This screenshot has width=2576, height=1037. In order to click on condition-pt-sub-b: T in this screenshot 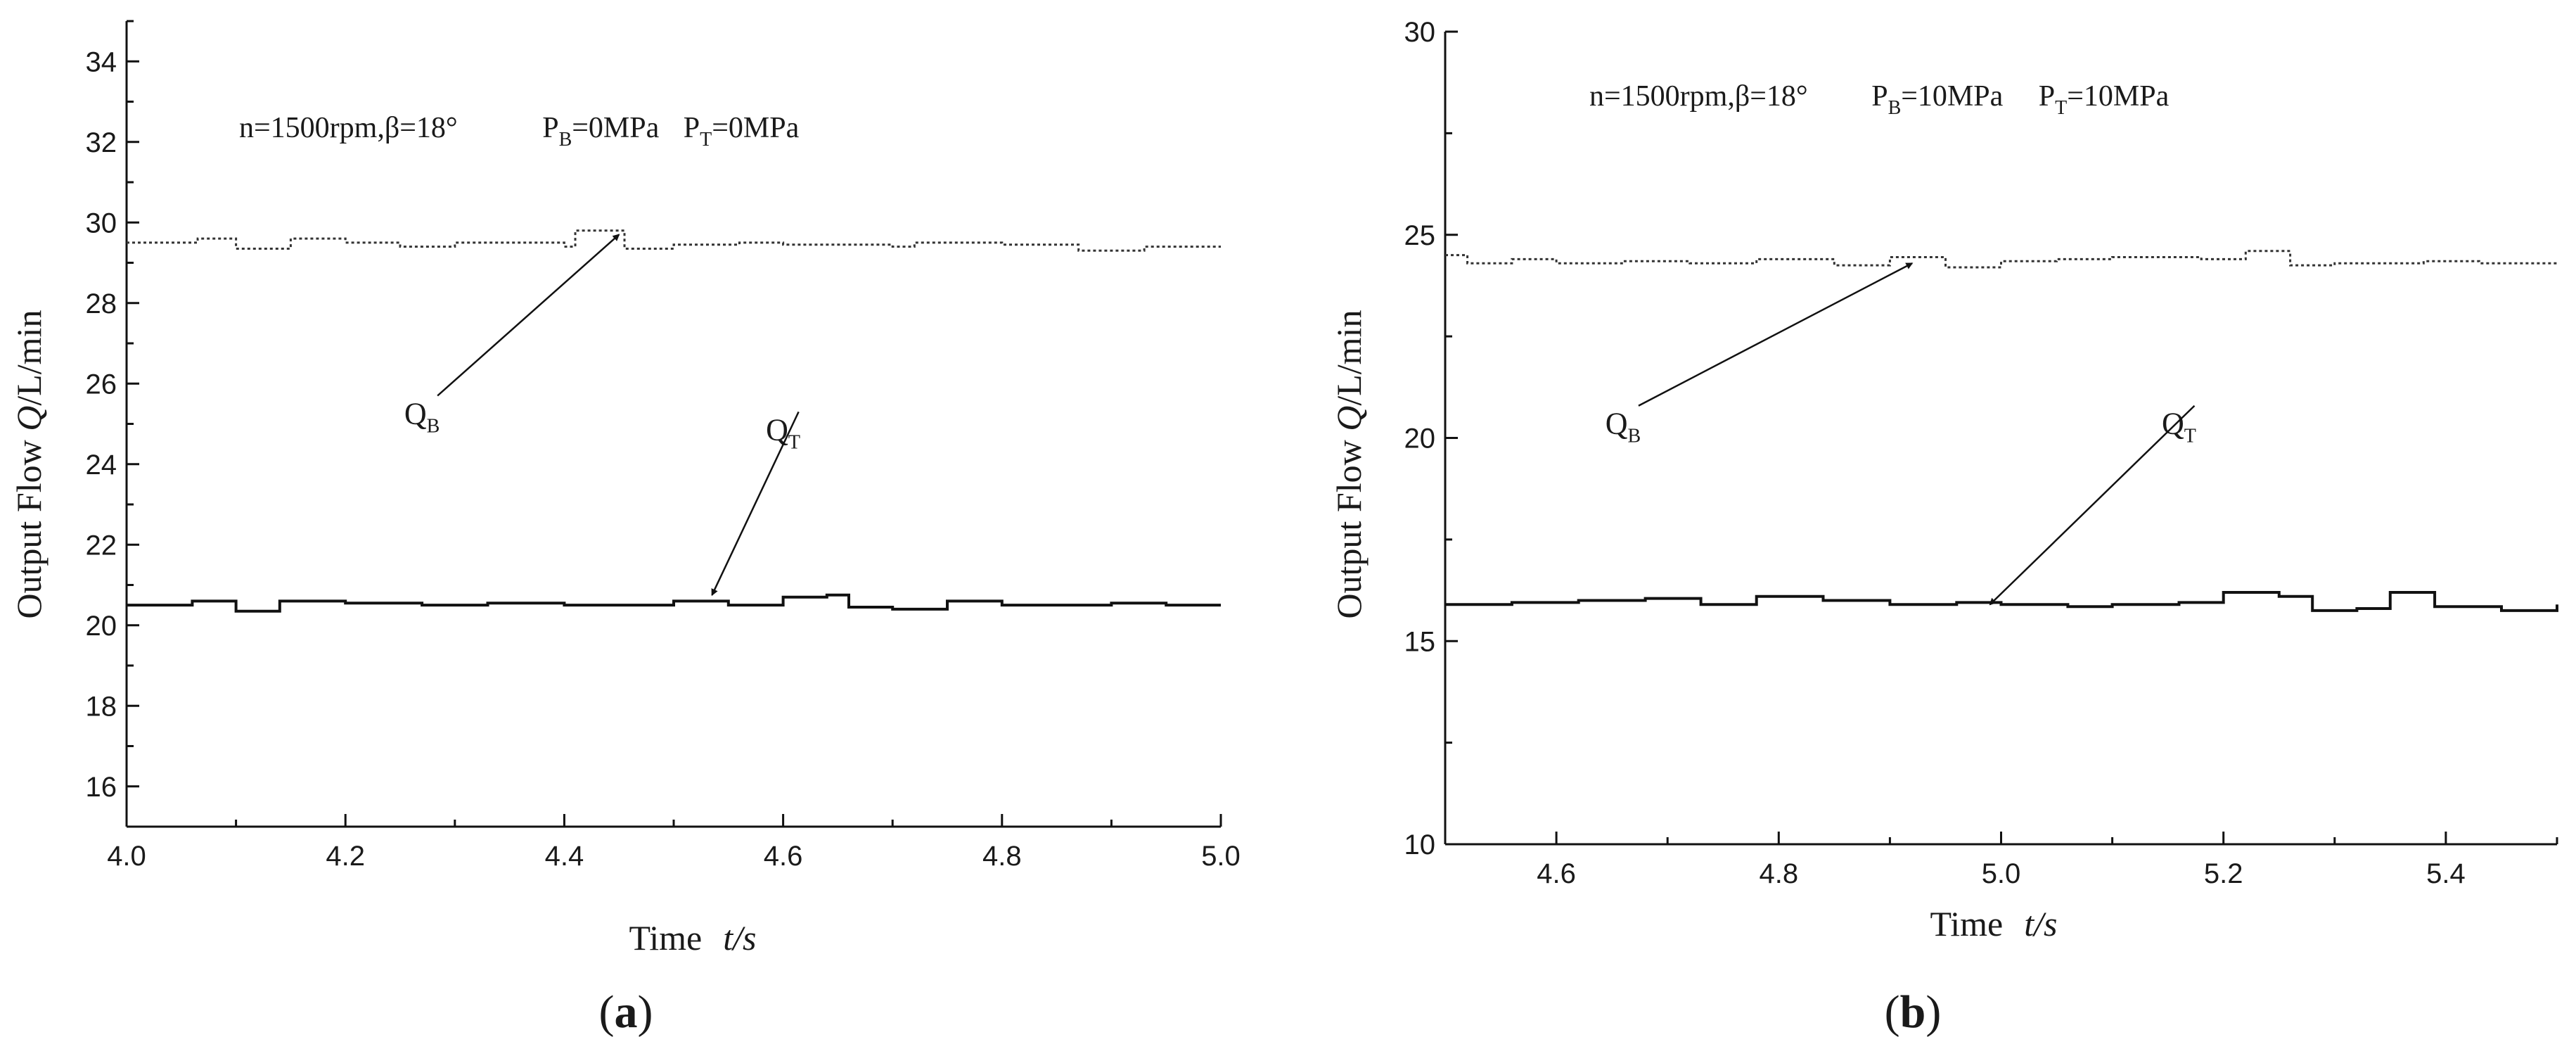, I will do `click(2061, 108)`.